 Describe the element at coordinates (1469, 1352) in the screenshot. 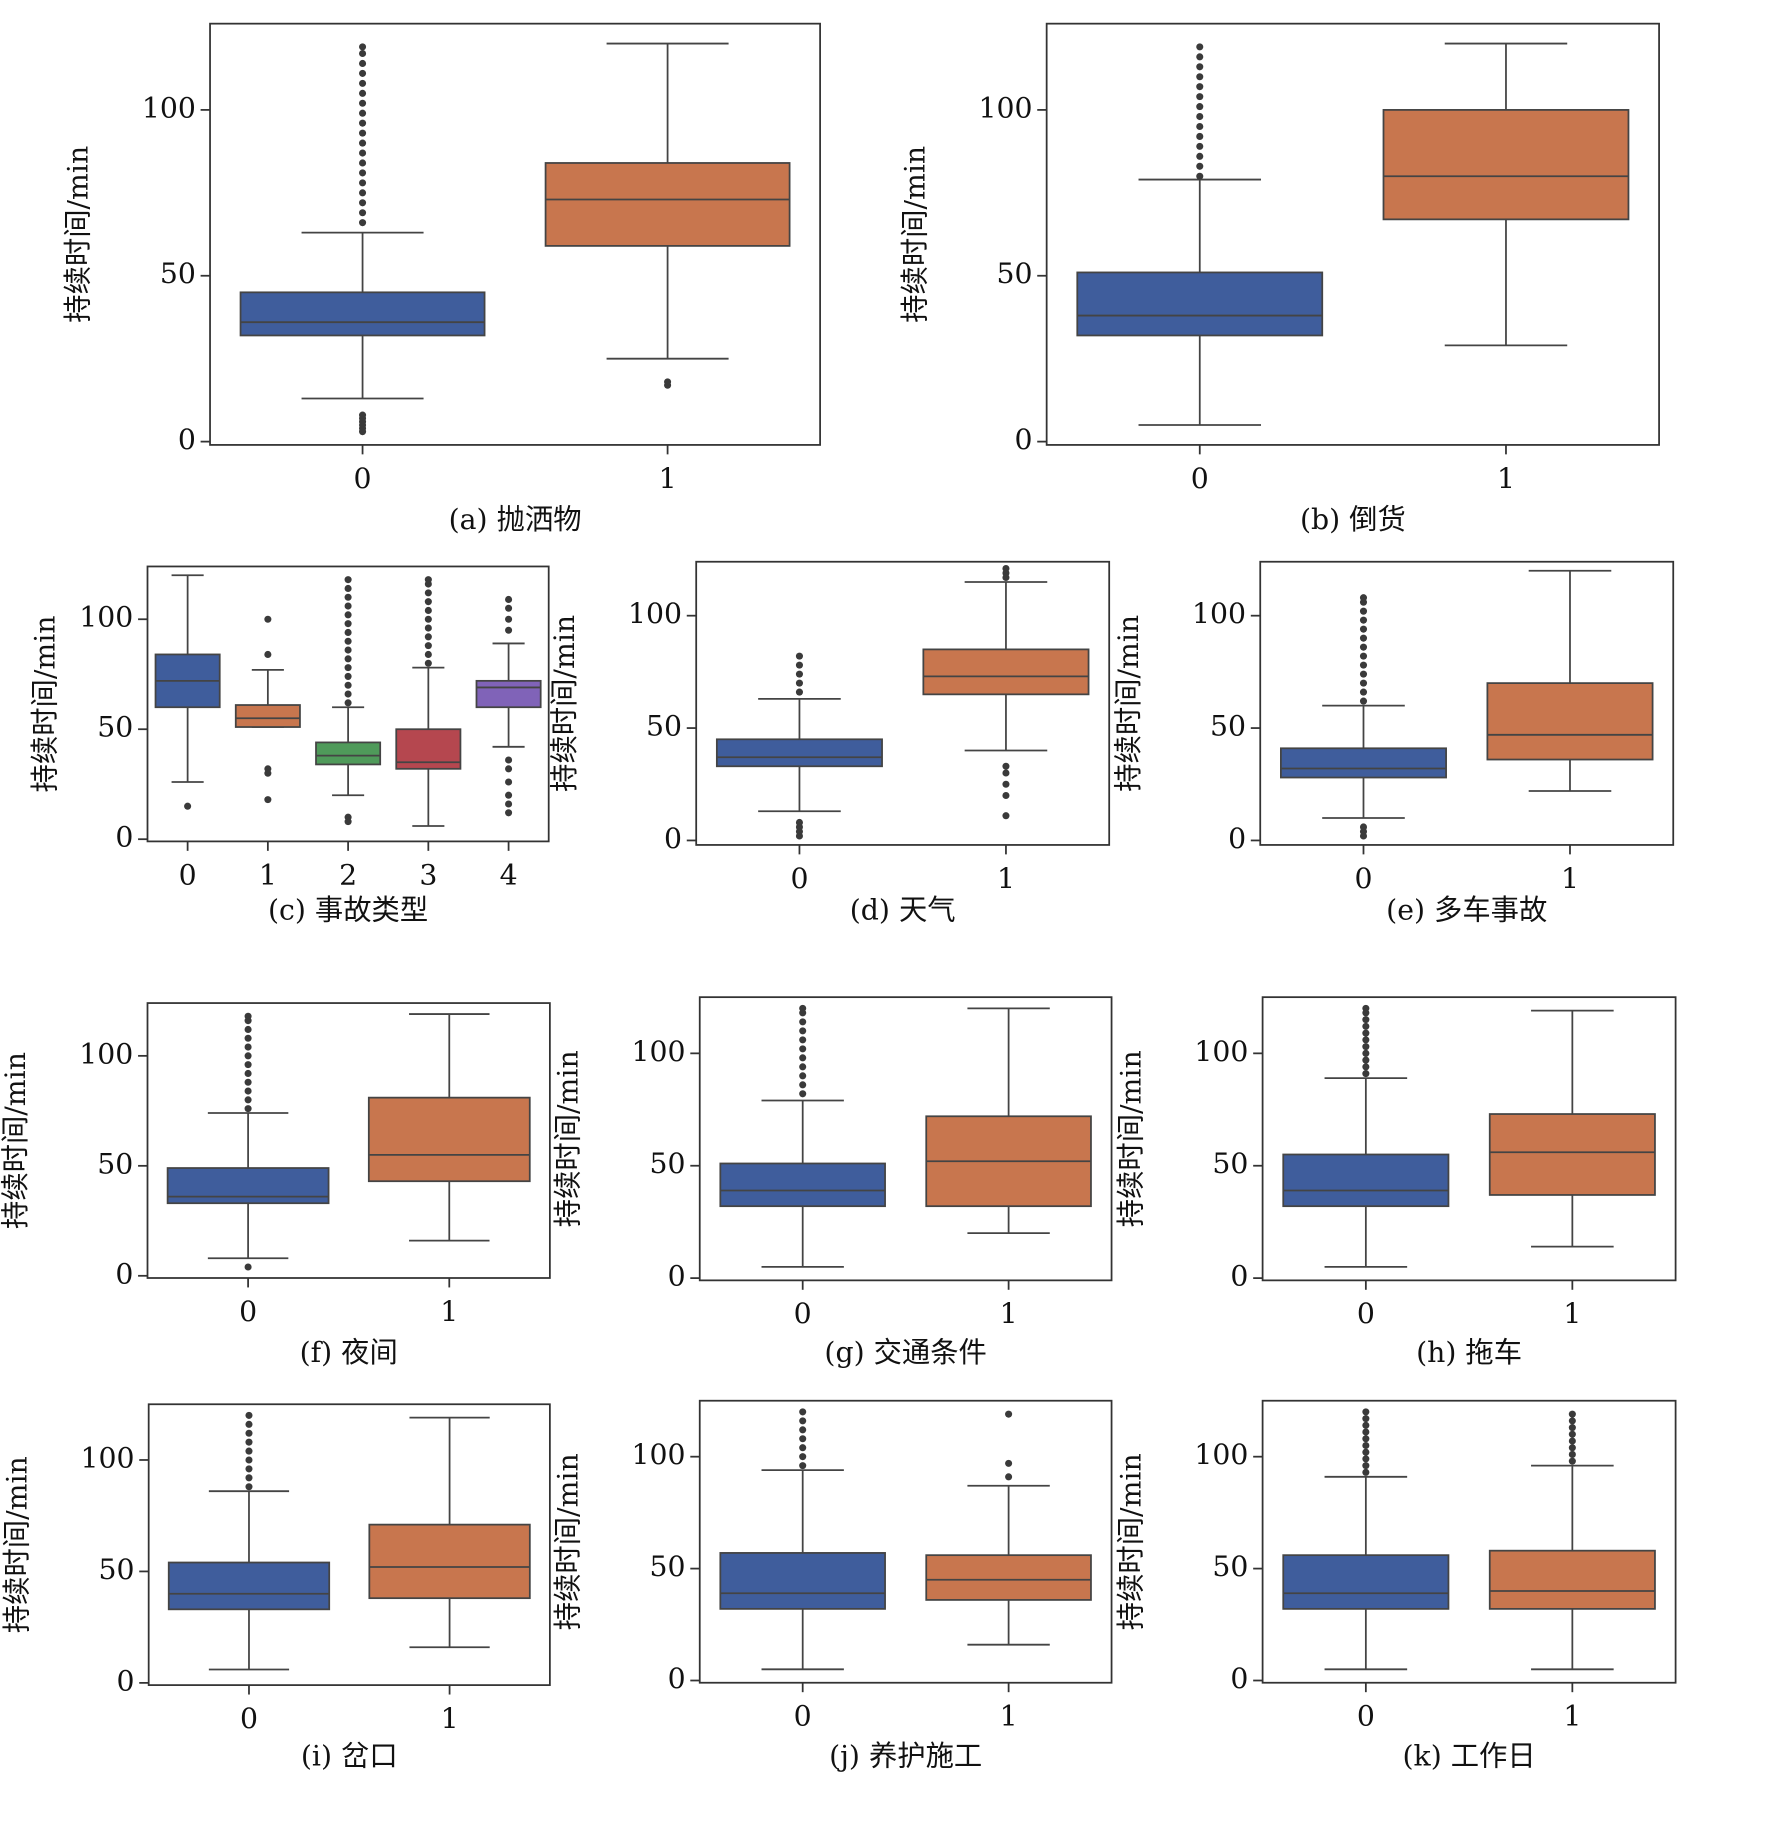

I see `panel-caption: (h) 拖车` at that location.